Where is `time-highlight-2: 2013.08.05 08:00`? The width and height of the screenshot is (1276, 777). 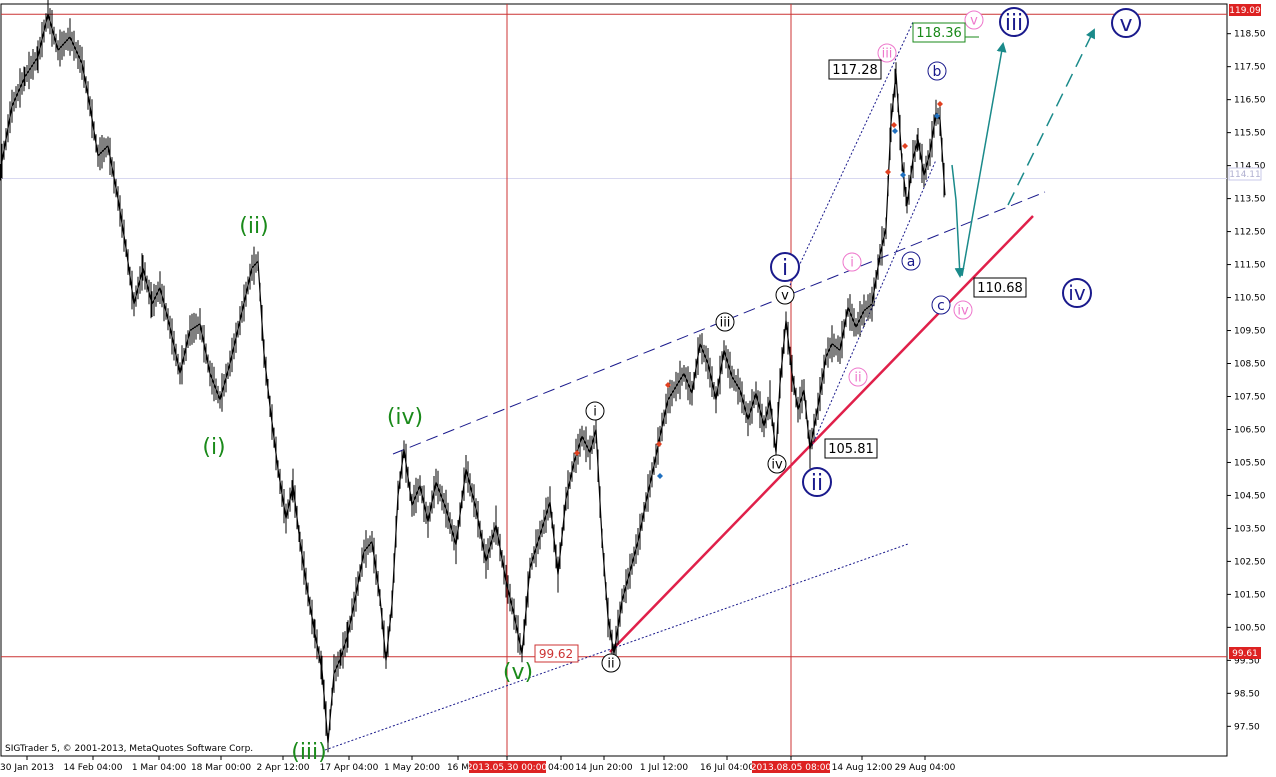
time-highlight-2: 2013.08.05 08:00 is located at coordinates (791, 768).